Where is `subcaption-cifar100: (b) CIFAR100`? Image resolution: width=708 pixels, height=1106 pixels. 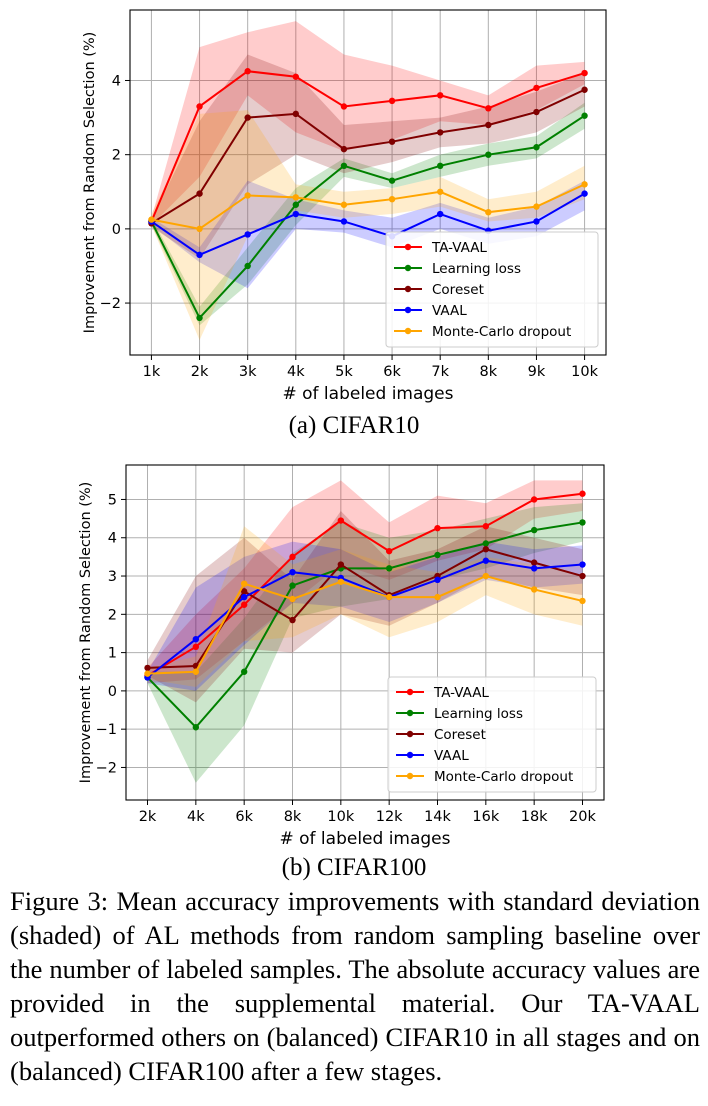 subcaption-cifar100: (b) CIFAR100 is located at coordinates (354, 867).